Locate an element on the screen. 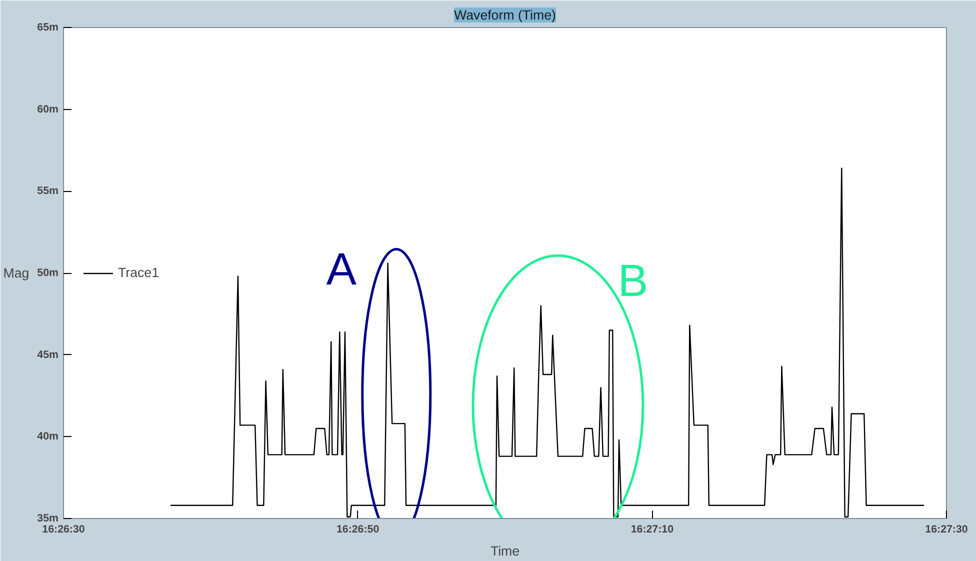 The width and height of the screenshot is (976, 561). x-tick-label: 16:27:30 is located at coordinates (946, 530).